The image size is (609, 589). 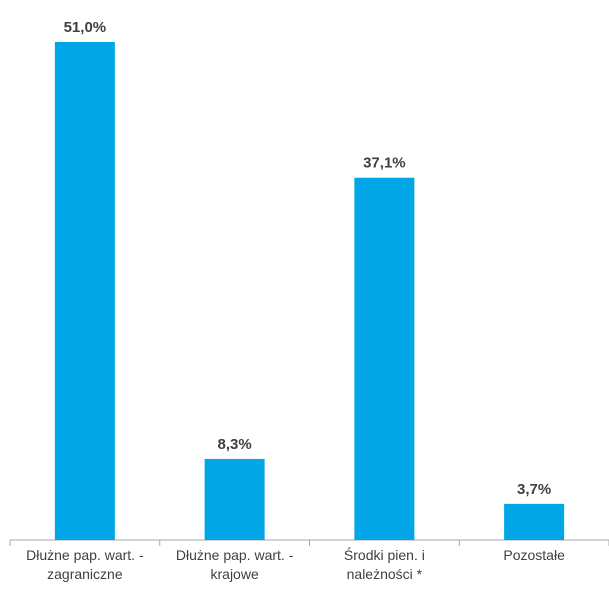 What do you see at coordinates (534, 555) in the screenshot?
I see `category-label: Pozostałe` at bounding box center [534, 555].